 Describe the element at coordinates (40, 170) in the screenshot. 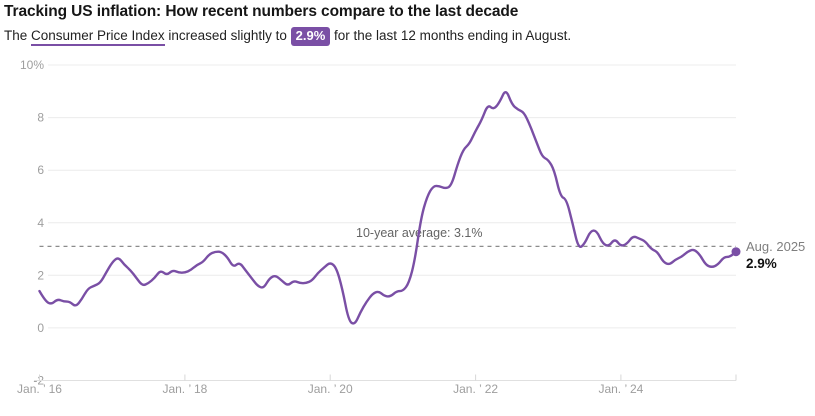

I see `y-axis-label: 6` at that location.